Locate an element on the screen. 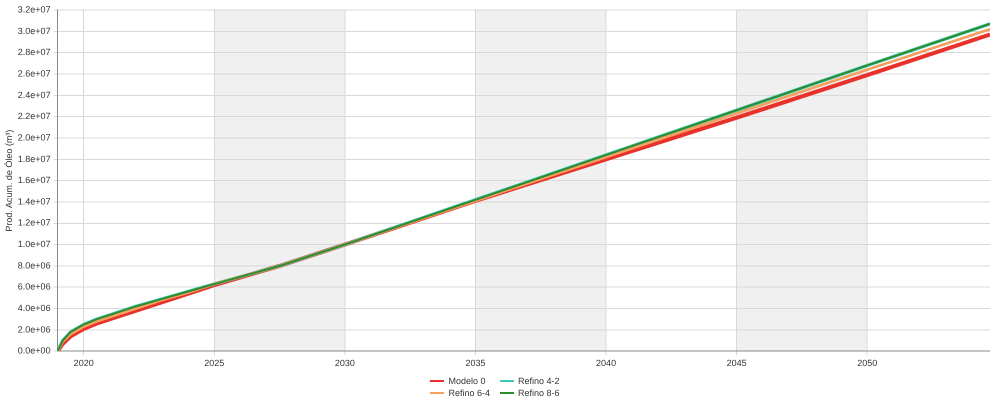 The height and width of the screenshot is (412, 990). x-tick-label: 2050 is located at coordinates (867, 363).